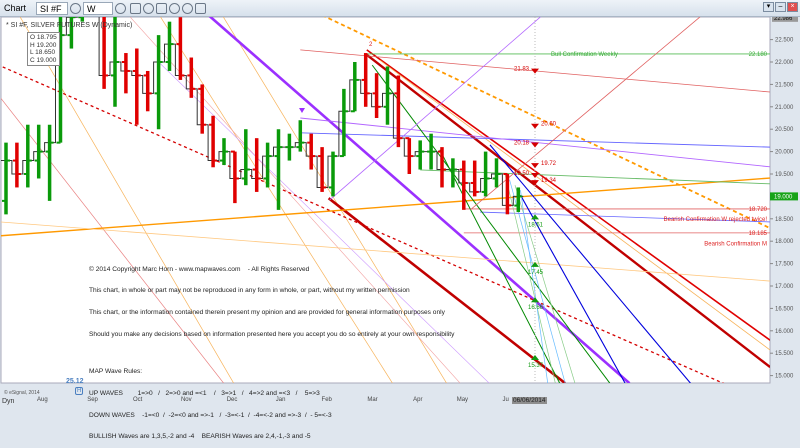  I want to click on chart-annotation: Bearish Confirmation W rejected twice!, so click(716, 220).